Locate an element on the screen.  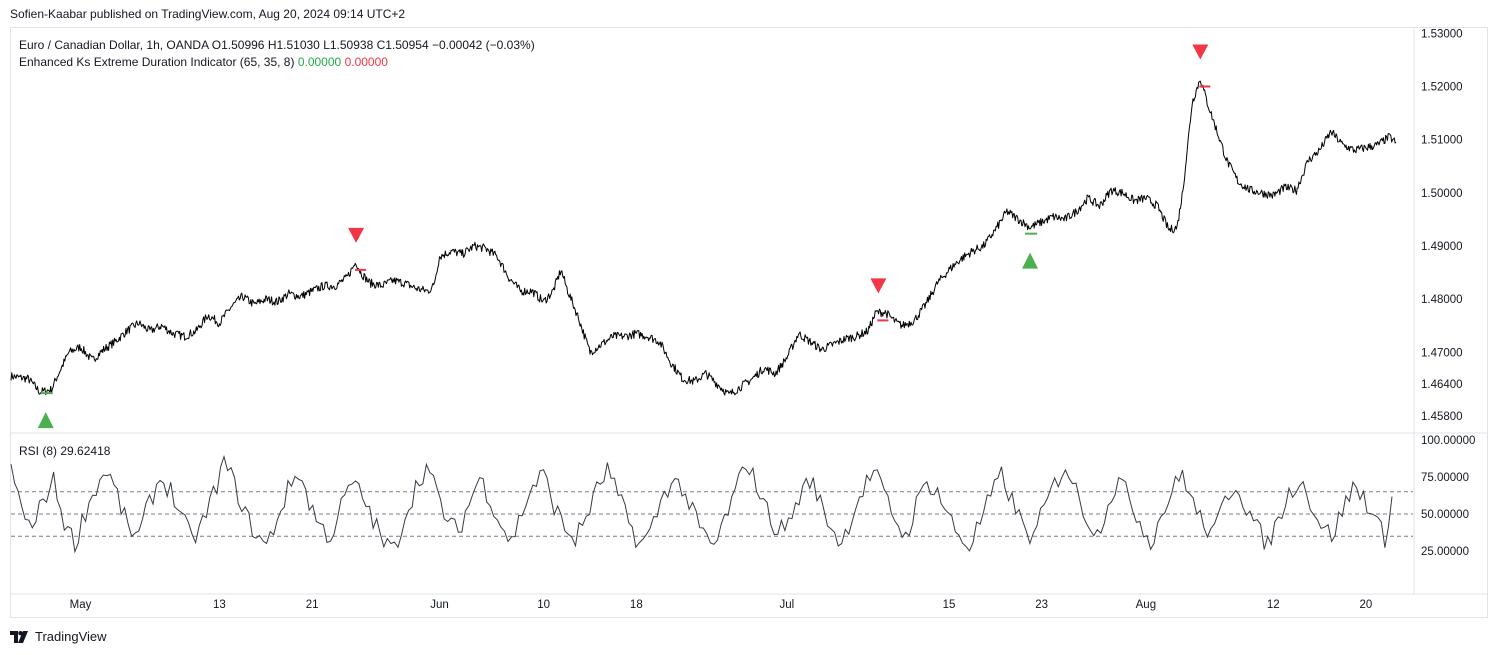
price-axis-tick-label: 1.50000 is located at coordinates (1442, 194).